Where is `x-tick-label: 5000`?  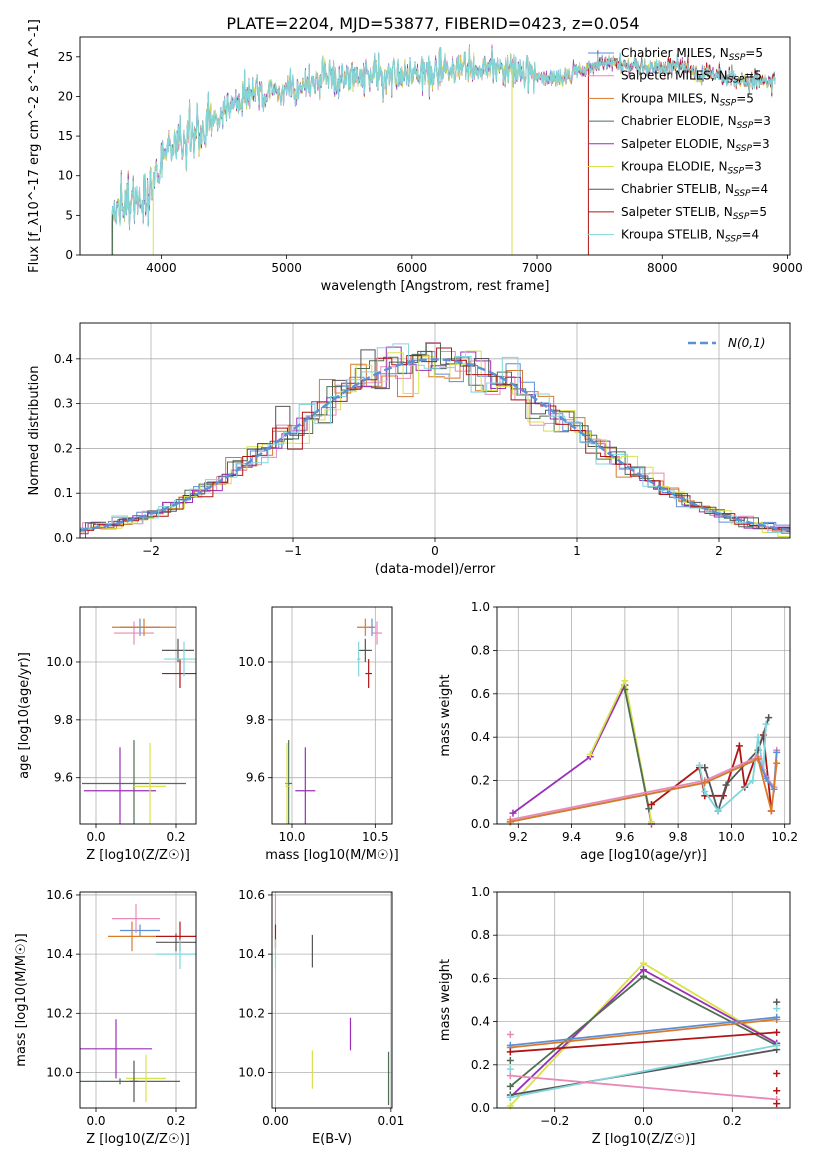
x-tick-label: 5000 is located at coordinates (286, 268).